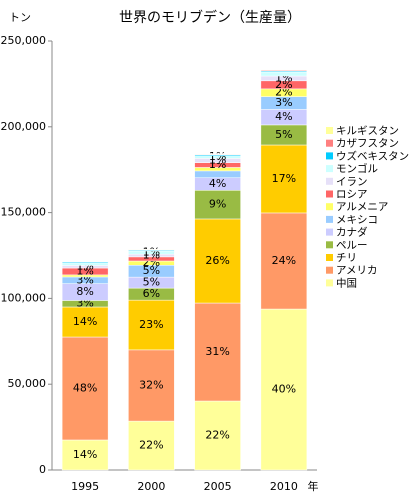 The height and width of the screenshot is (502, 411). What do you see at coordinates (356, 271) in the screenshot?
I see `legend-label: アメリカ` at bounding box center [356, 271].